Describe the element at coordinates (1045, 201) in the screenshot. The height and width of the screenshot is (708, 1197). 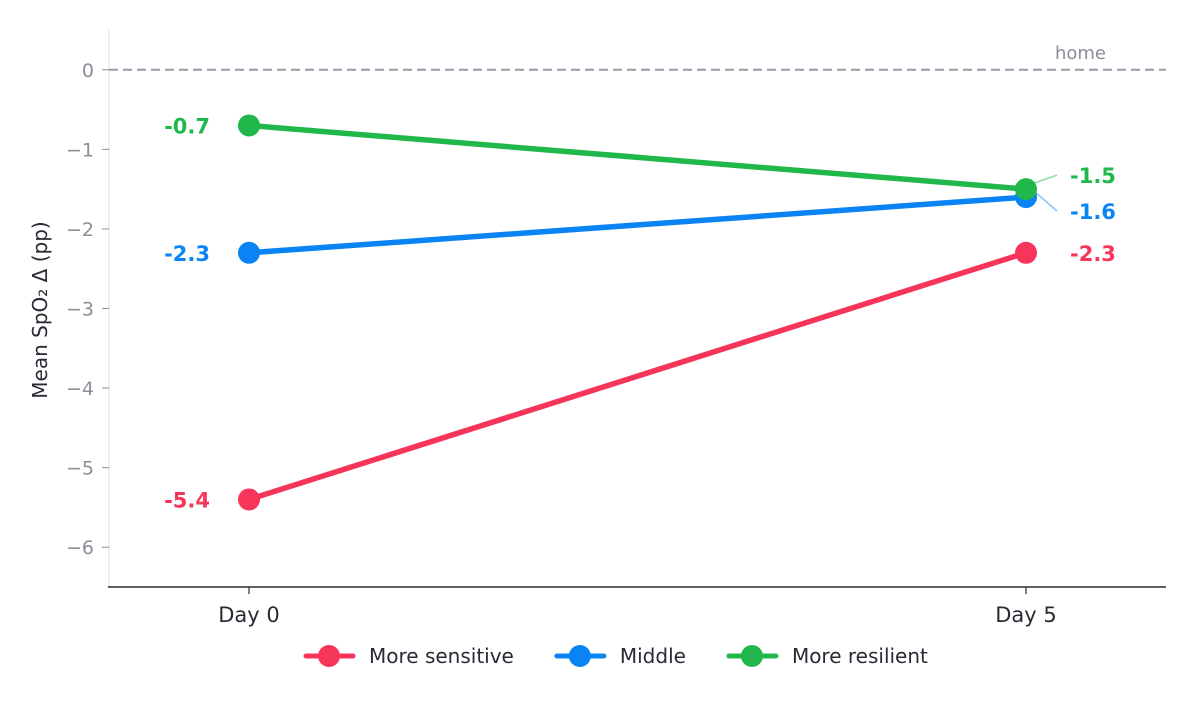
I see `leader-line-middle` at that location.